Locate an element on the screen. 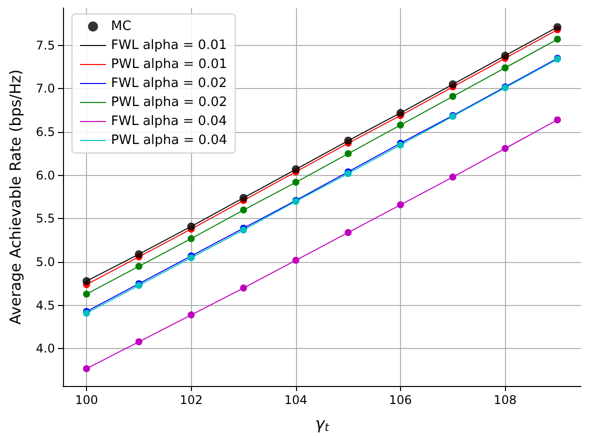 The height and width of the screenshot is (438, 589). x-tick-label: 106 is located at coordinates (400, 400).